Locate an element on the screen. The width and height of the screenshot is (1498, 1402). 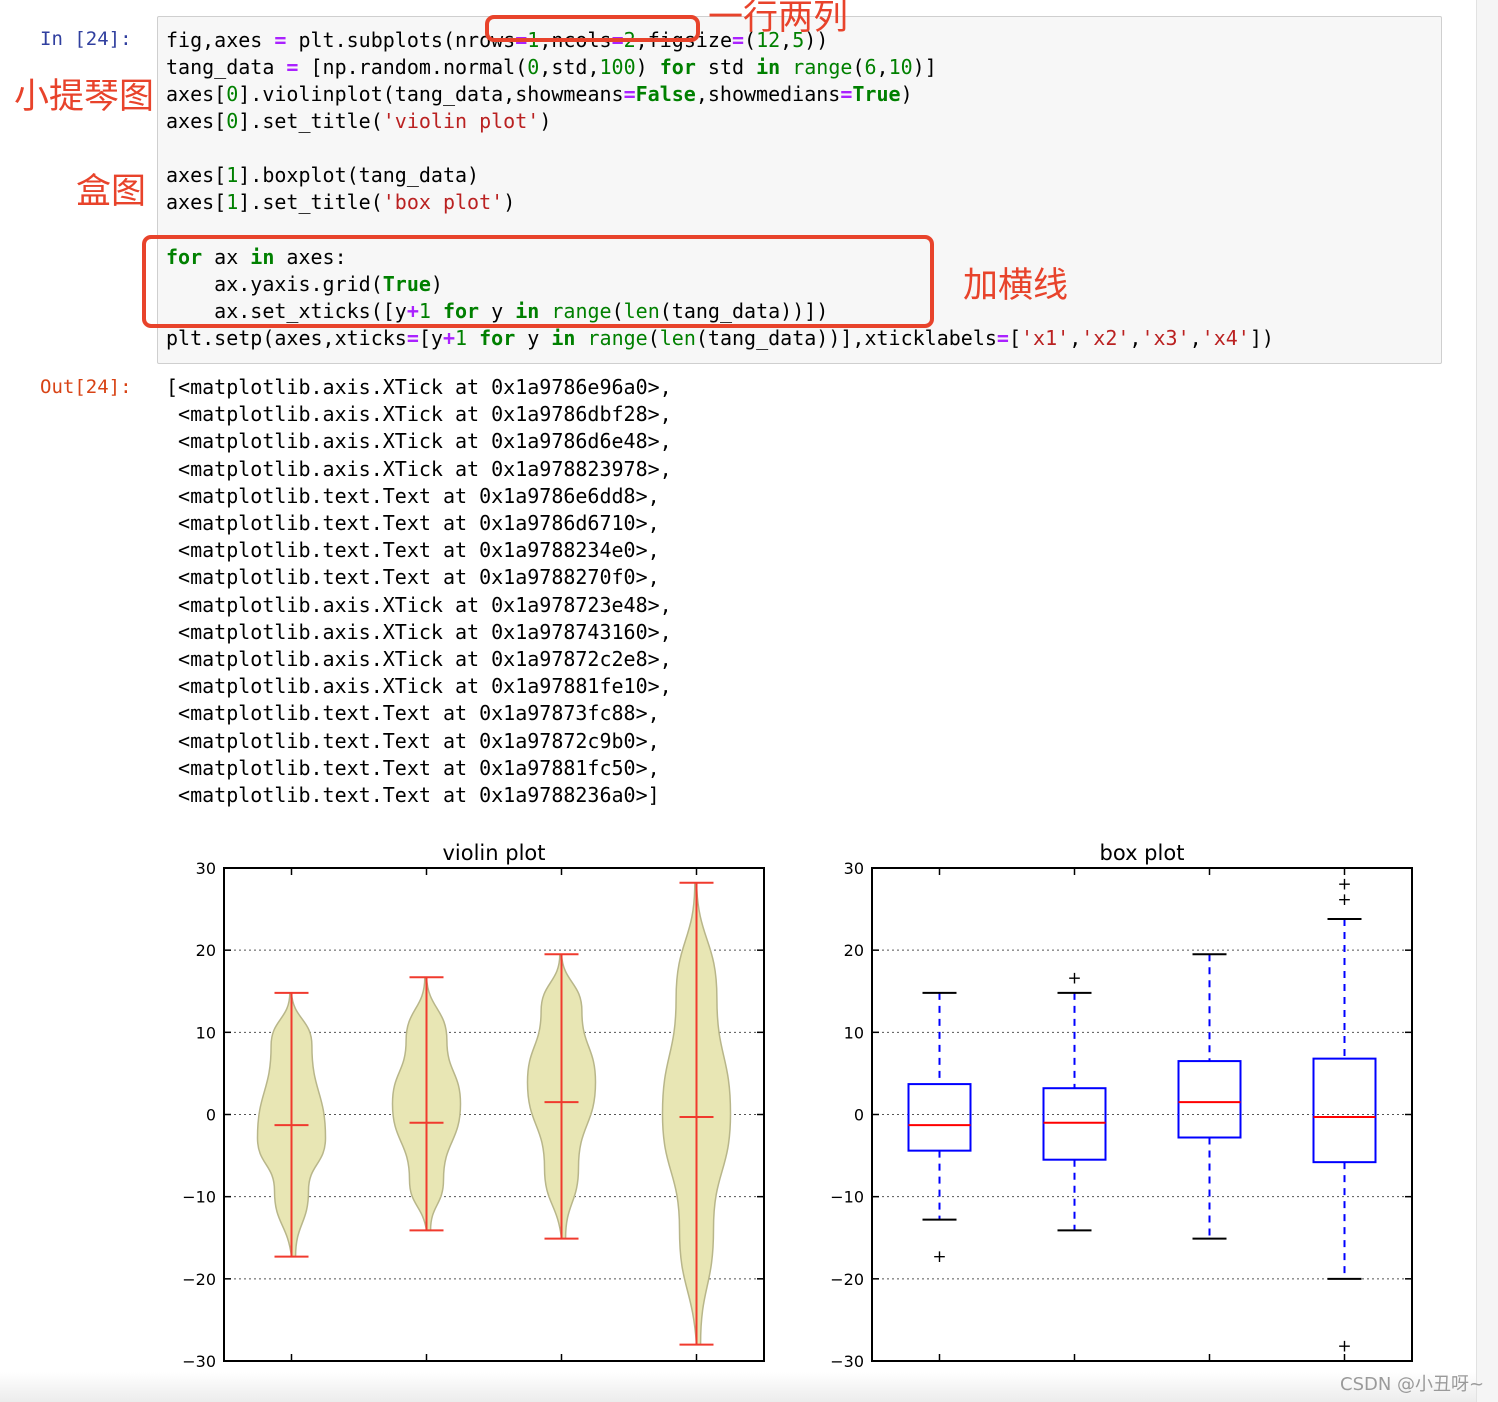
code-token: 'violin plot' is located at coordinates (461, 121).